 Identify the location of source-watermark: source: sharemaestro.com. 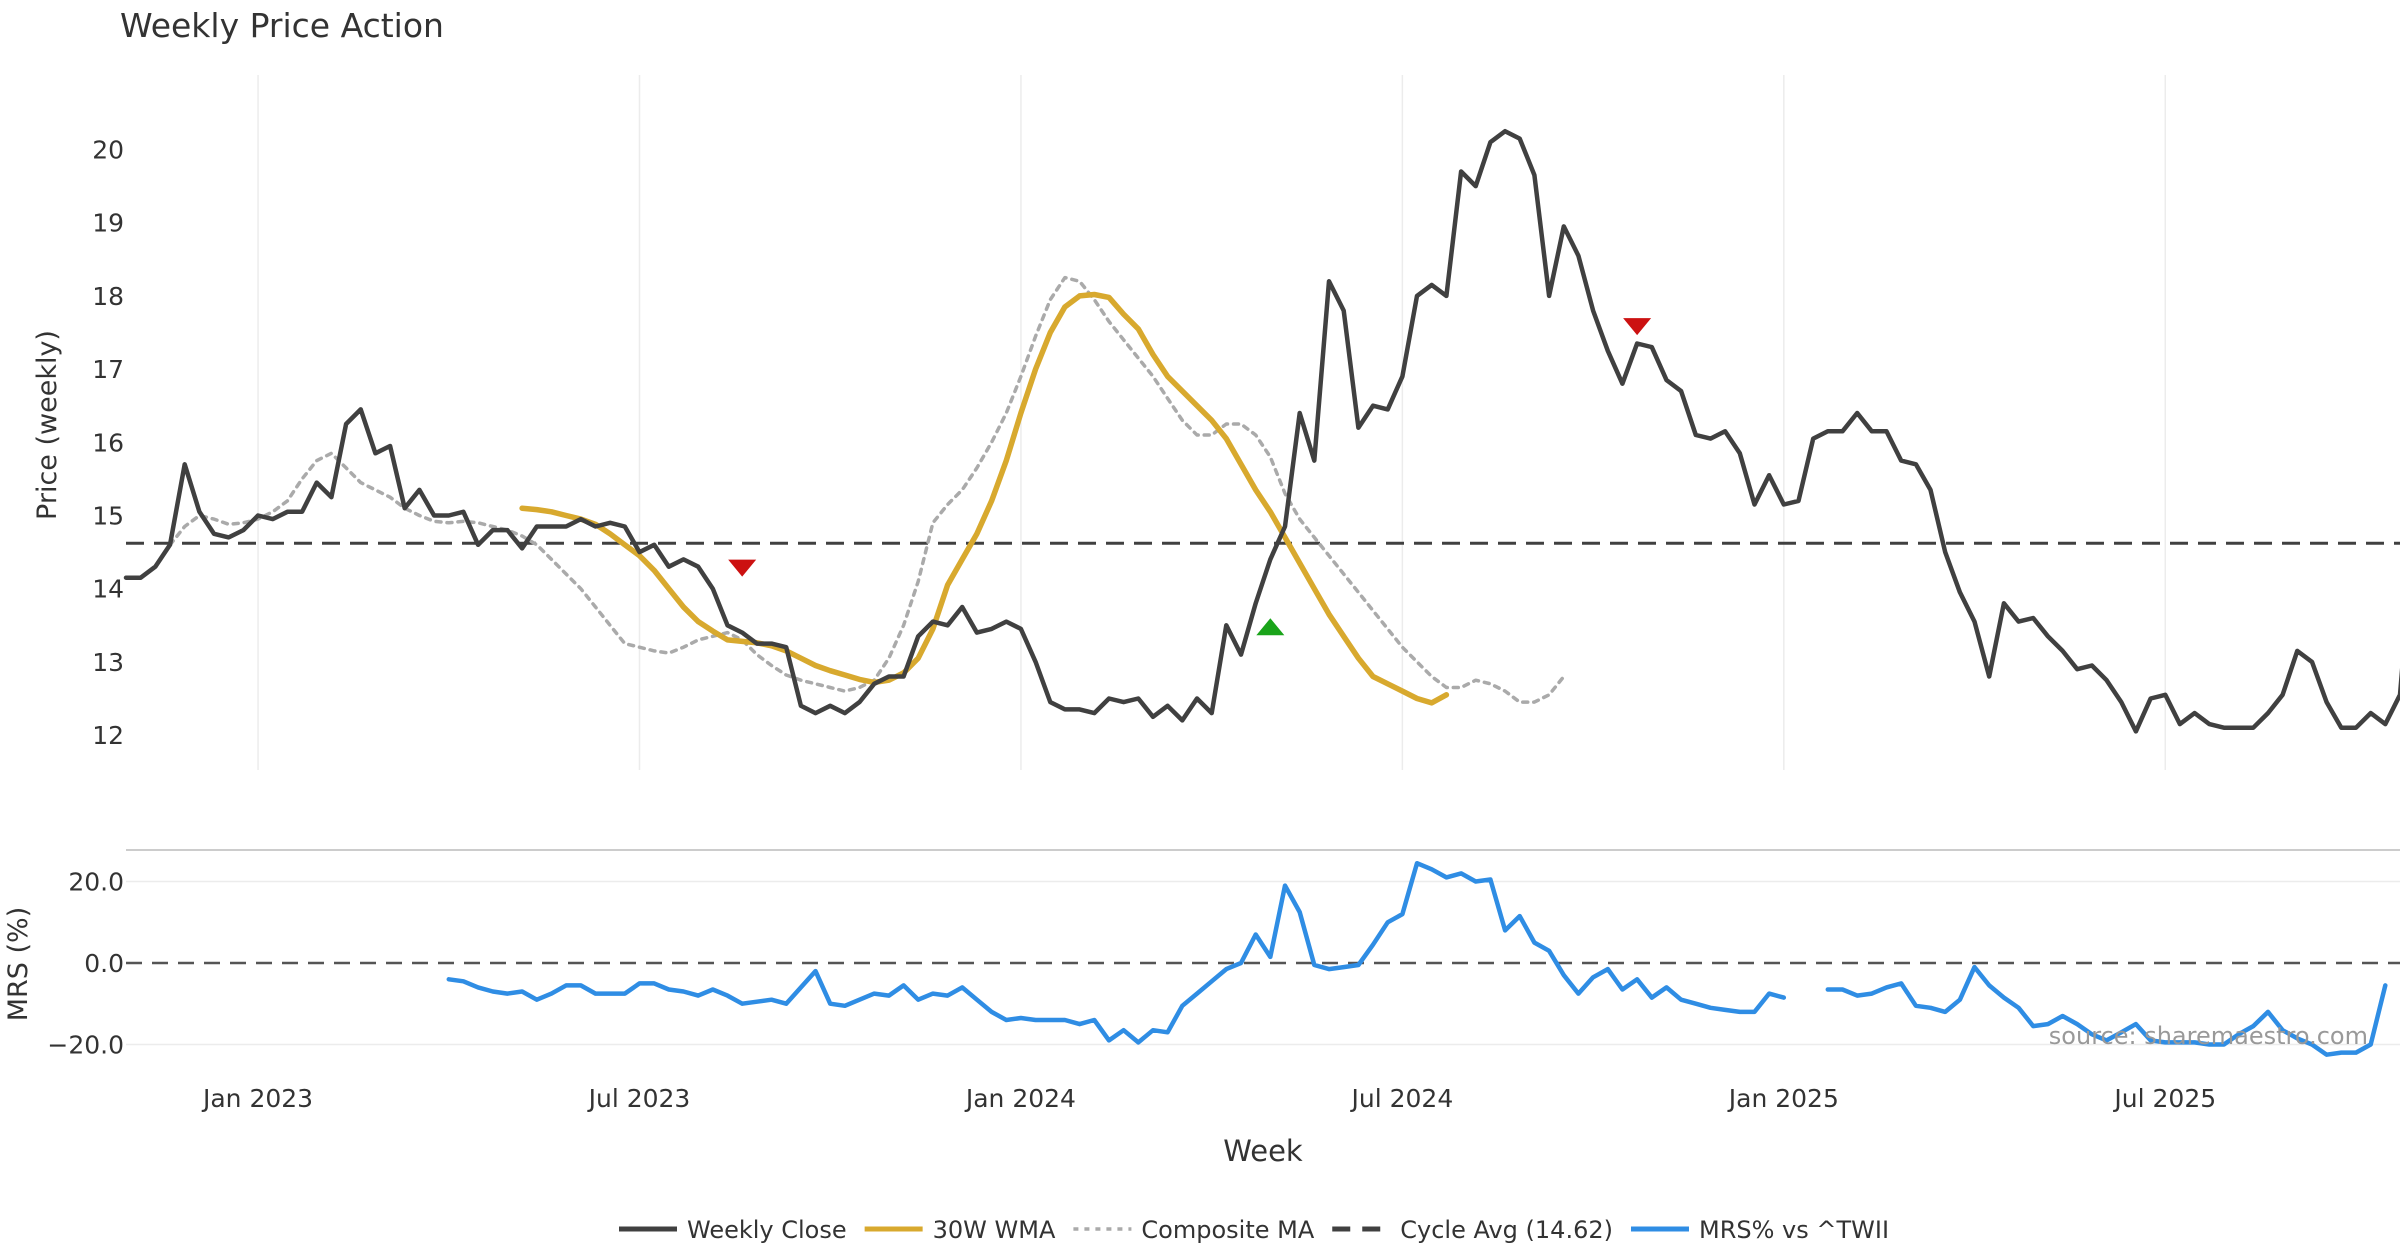
(2208, 1036).